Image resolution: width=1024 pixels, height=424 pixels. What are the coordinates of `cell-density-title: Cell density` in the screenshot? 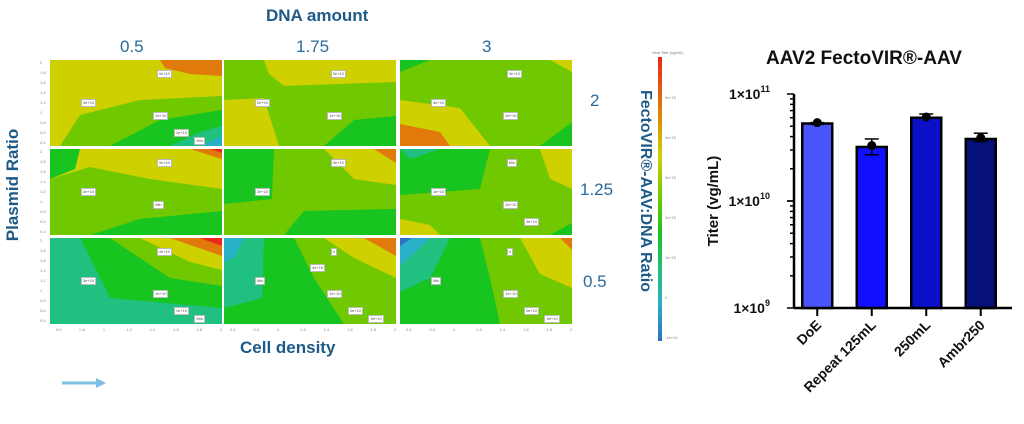 It's located at (288, 347).